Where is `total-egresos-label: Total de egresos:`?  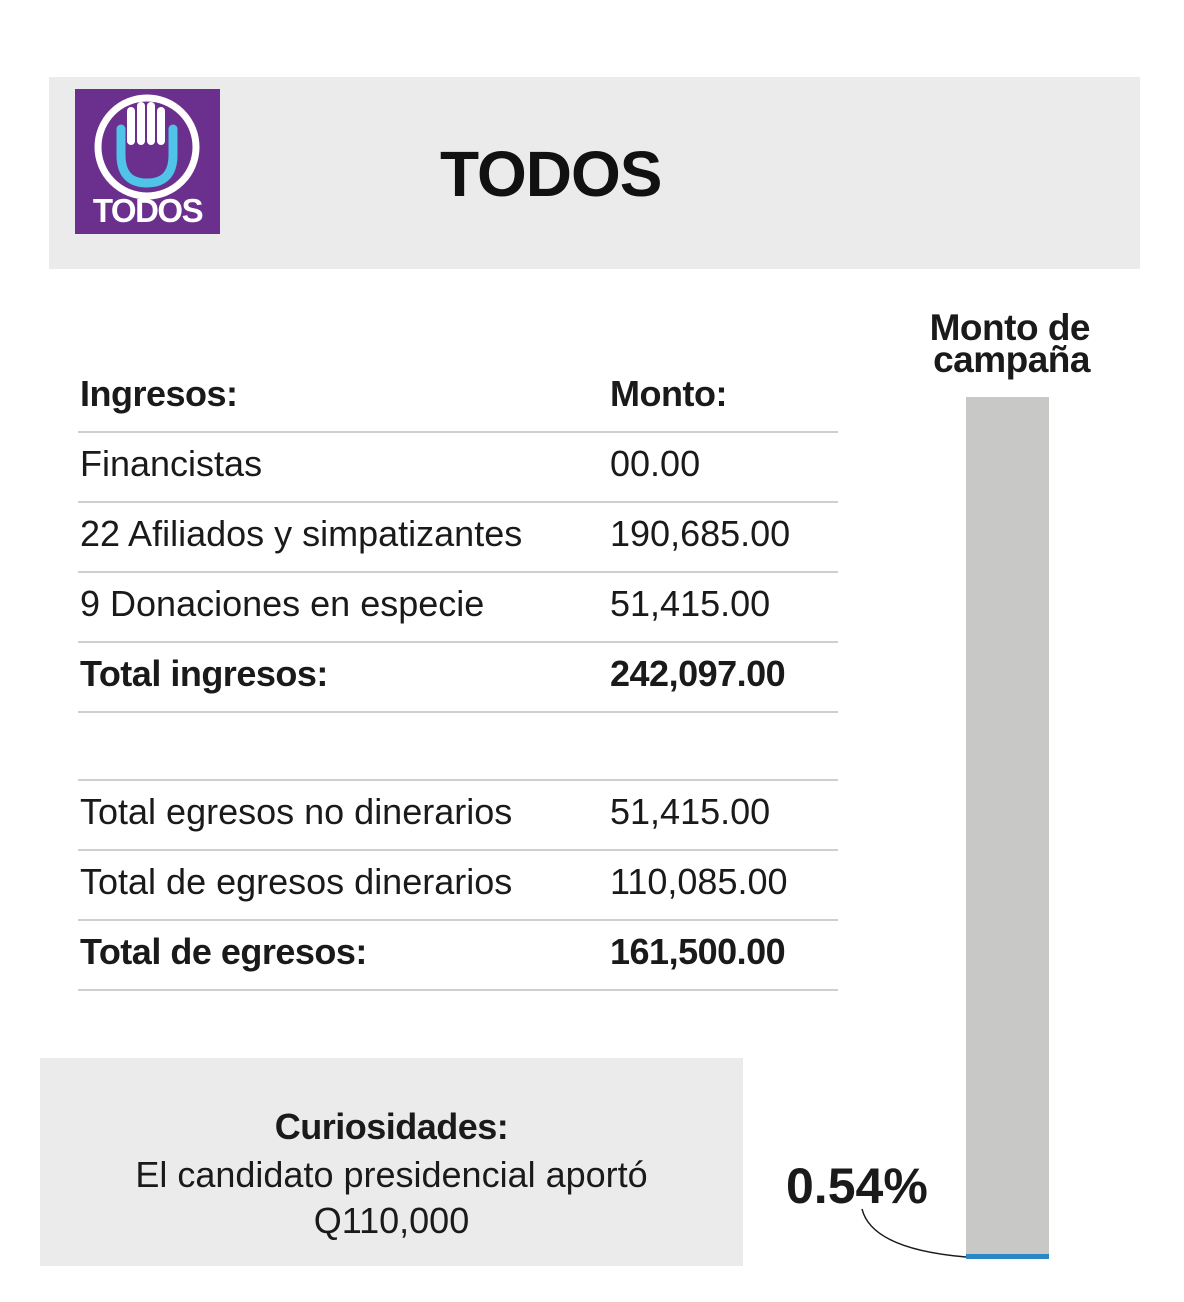 total-egresos-label: Total de egresos: is located at coordinates (223, 951).